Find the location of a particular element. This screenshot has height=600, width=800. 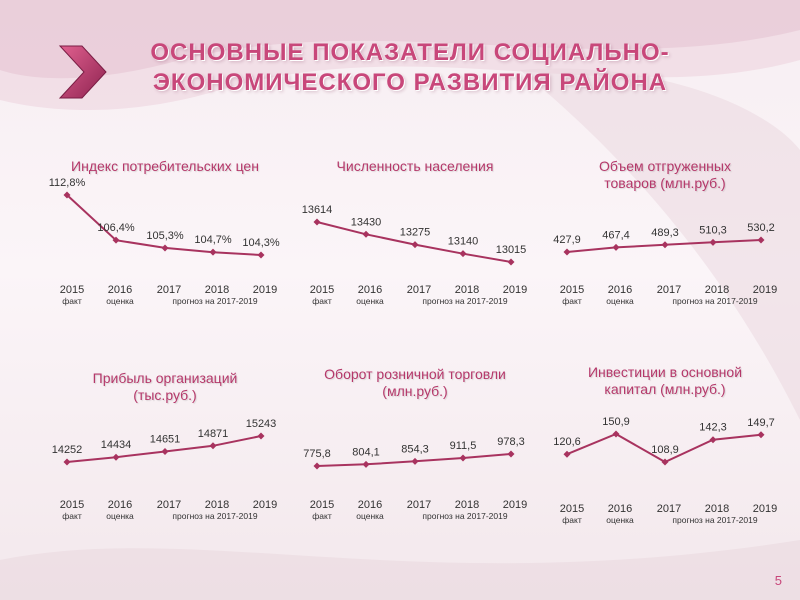

chart-title: Прибыль организаций (тыс.руб.) is located at coordinates (165, 387).